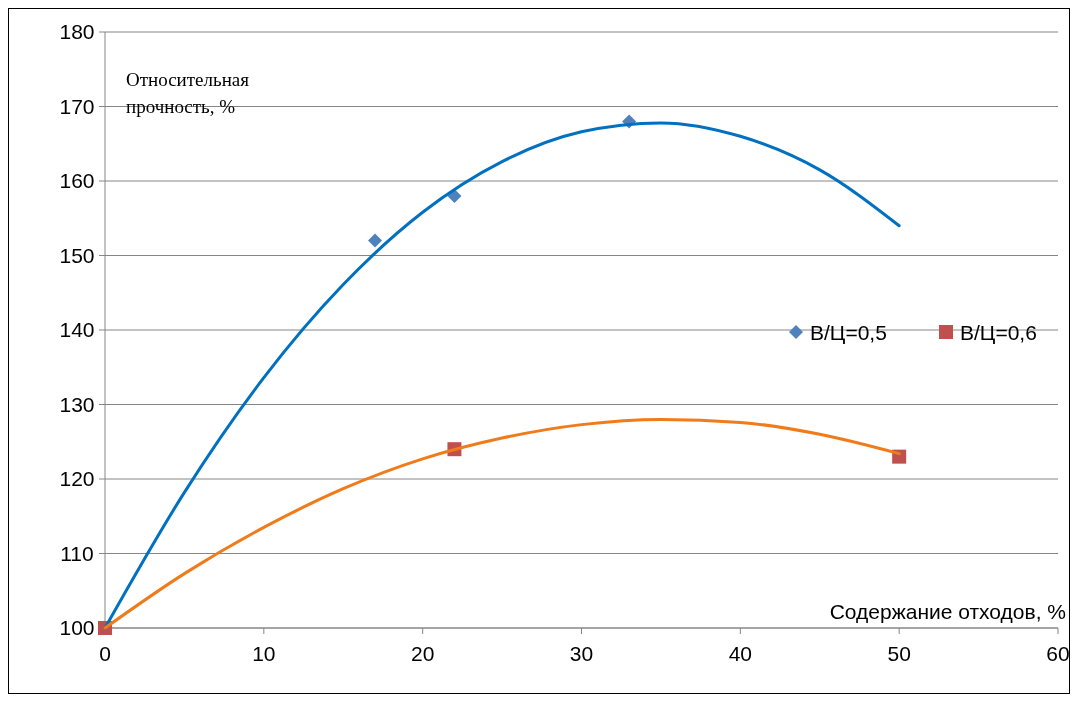 This screenshot has height=702, width=1078. I want to click on y-tick-label: 120, so click(77, 478).